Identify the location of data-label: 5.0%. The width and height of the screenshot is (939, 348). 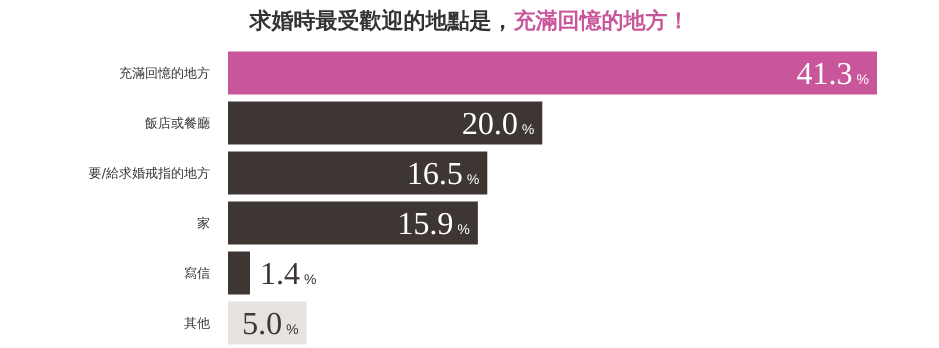
(270, 323).